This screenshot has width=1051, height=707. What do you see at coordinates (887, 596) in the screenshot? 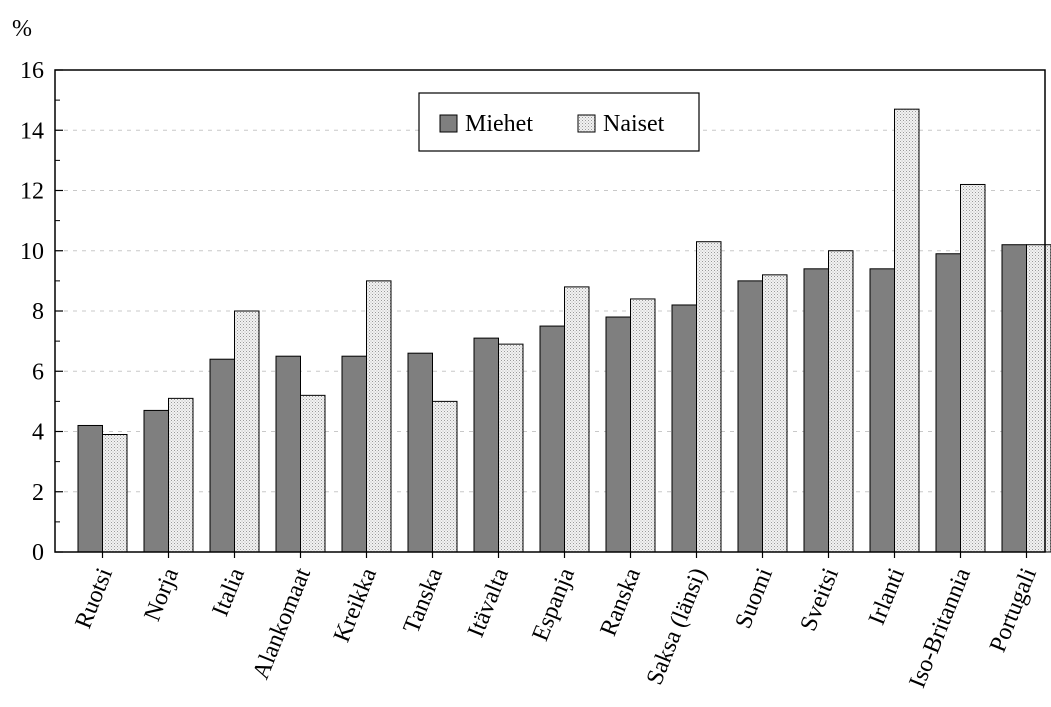
I see `x-tick-label: Irlanti` at bounding box center [887, 596].